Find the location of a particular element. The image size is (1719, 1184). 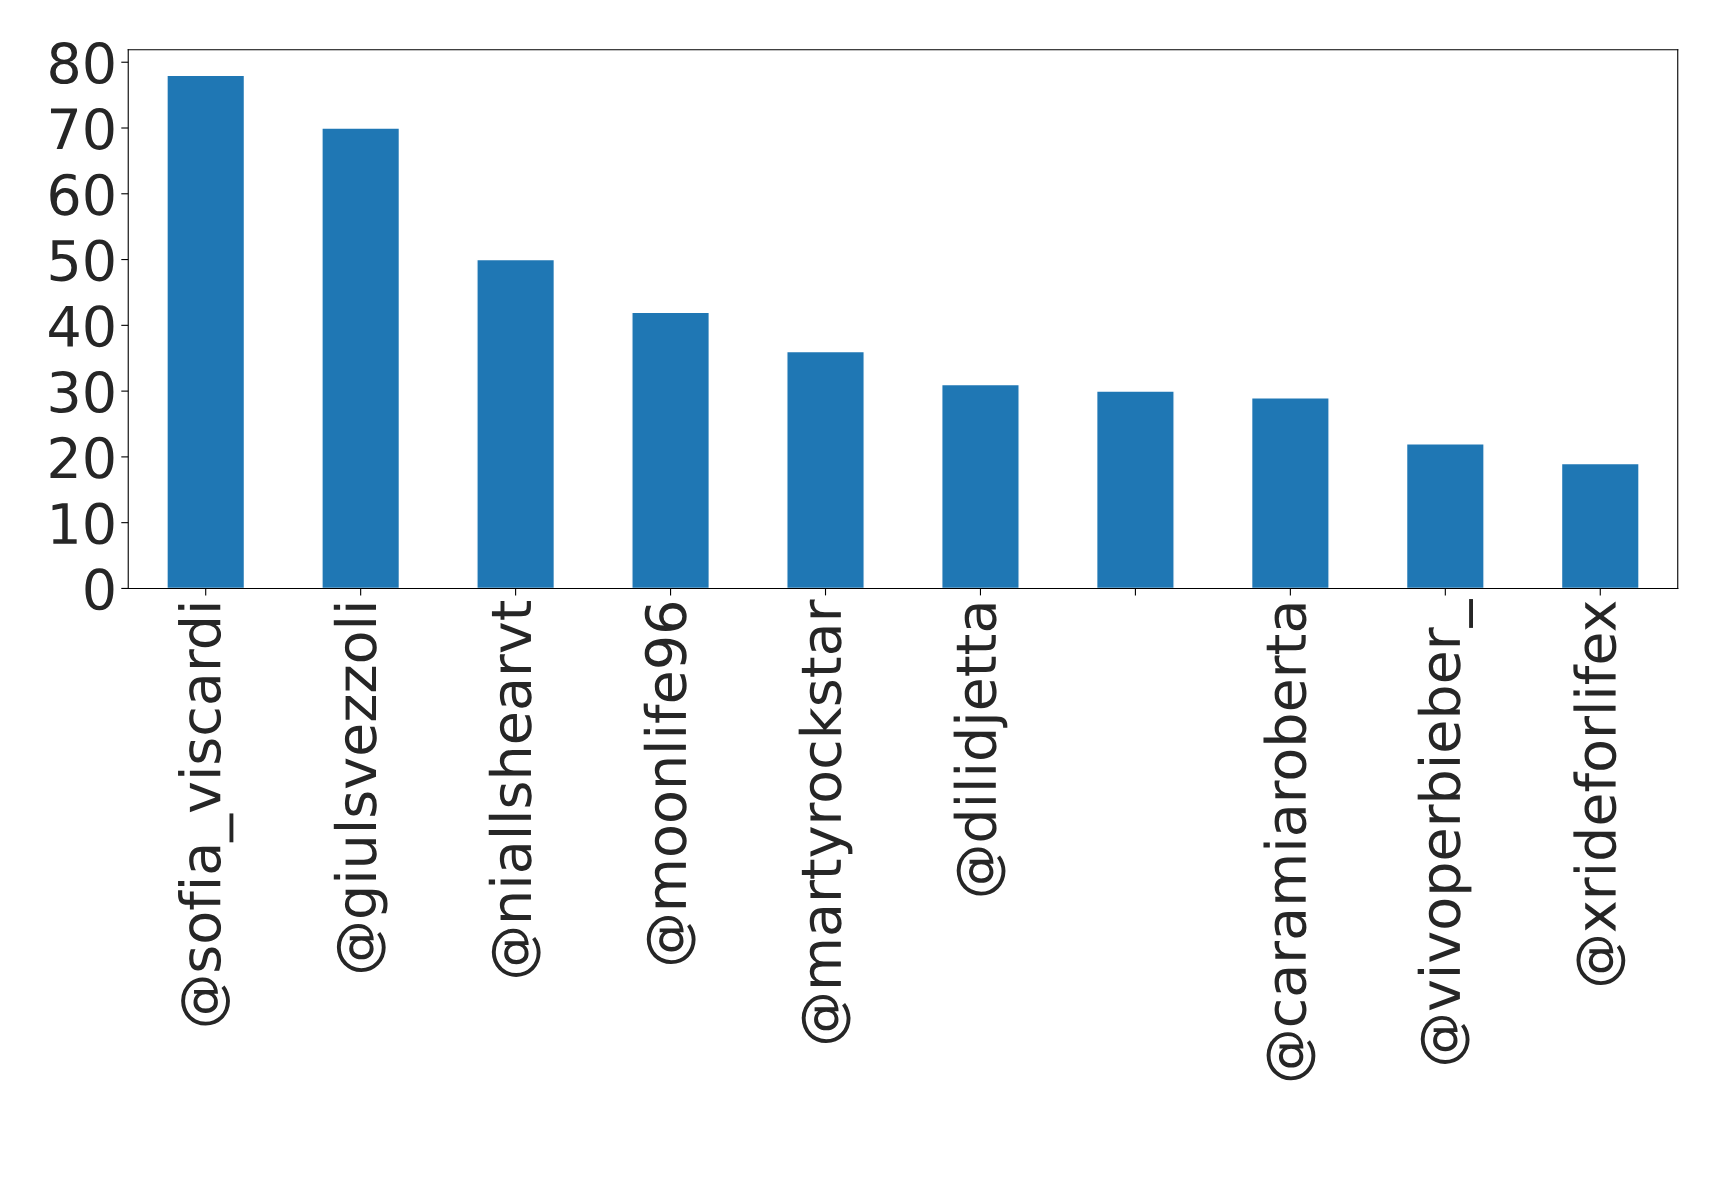

x-tick-label: @caramiaroberta is located at coordinates (1289, 842).